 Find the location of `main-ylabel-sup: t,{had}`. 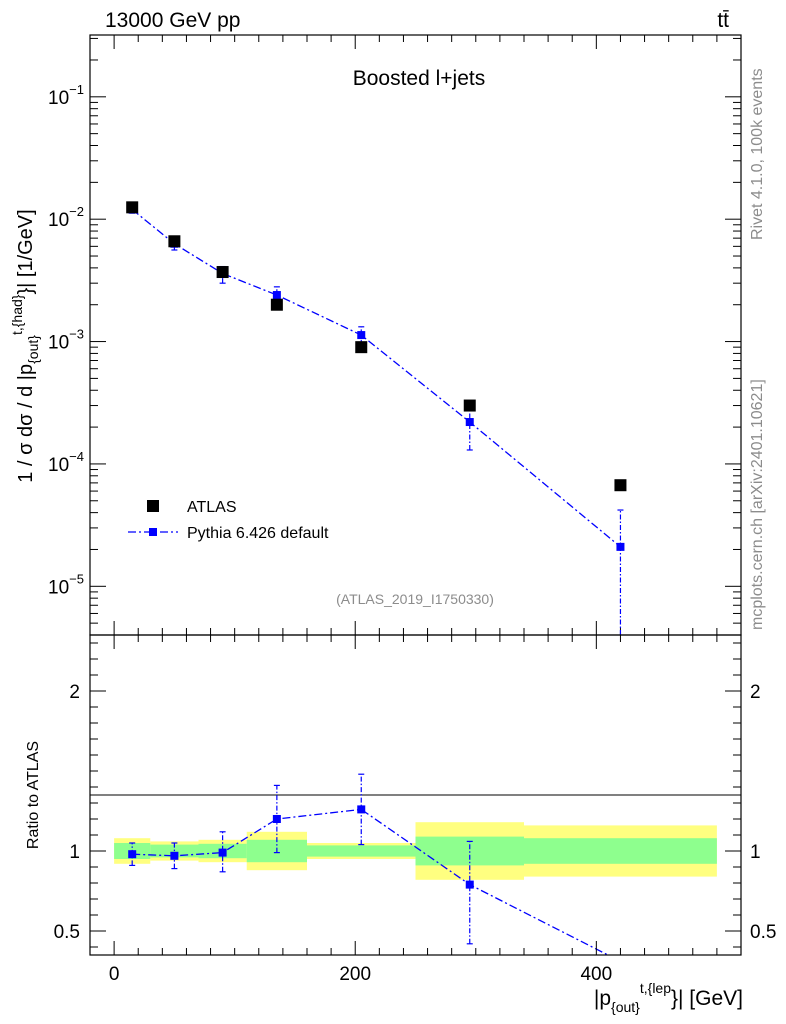

main-ylabel-sup: t,{had} is located at coordinates (17, 314).